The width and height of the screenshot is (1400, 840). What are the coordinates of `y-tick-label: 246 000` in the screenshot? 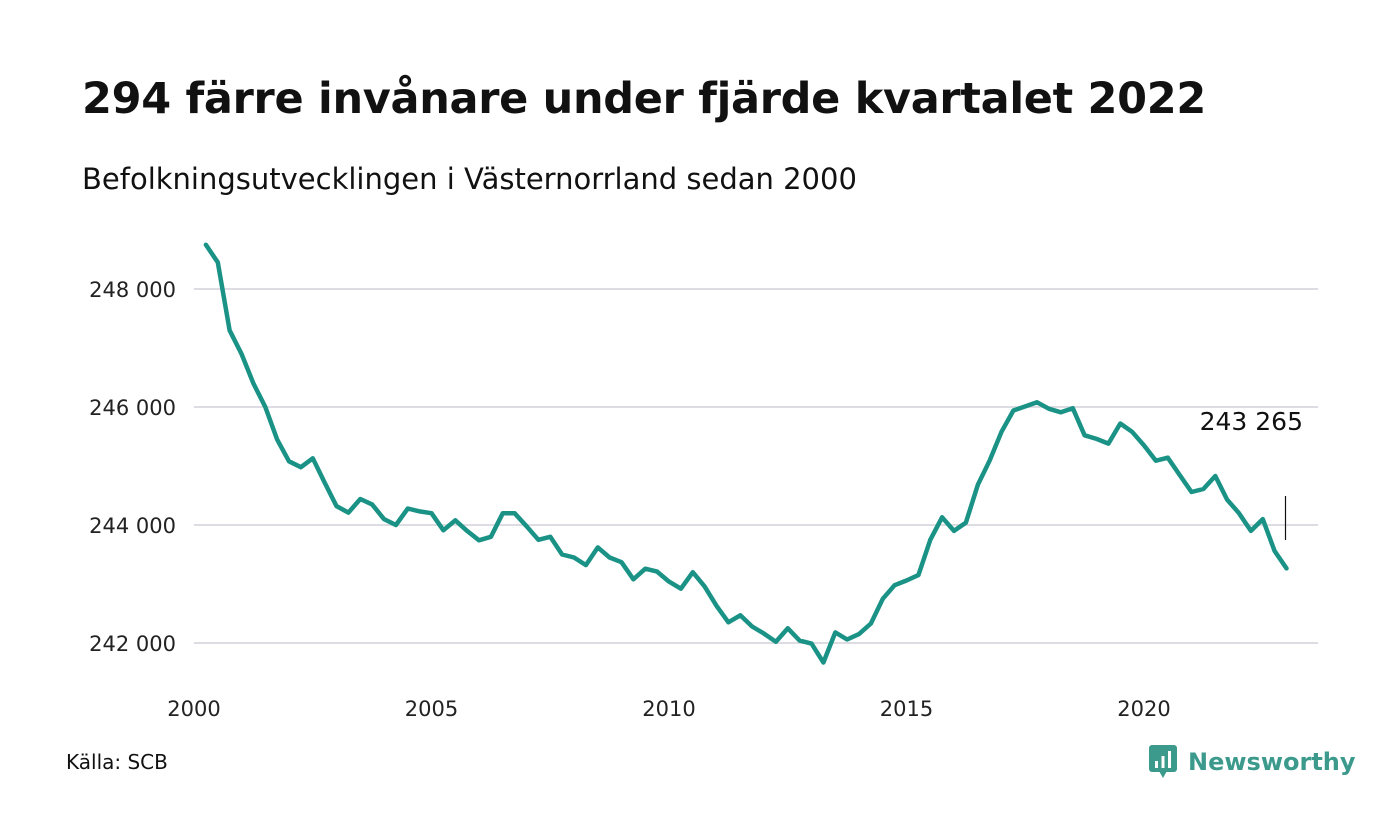 It's located at (132, 408).